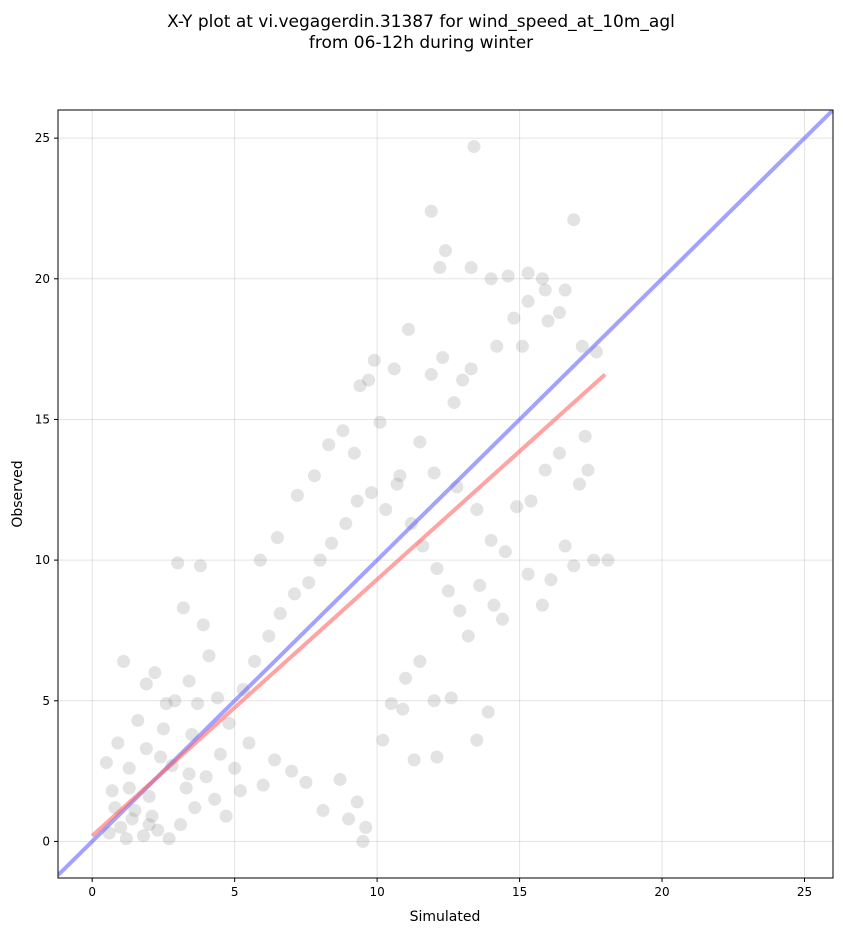  Describe the element at coordinates (421, 43) in the screenshot. I see `chart-subtitle: from 06-12h during winter` at that location.